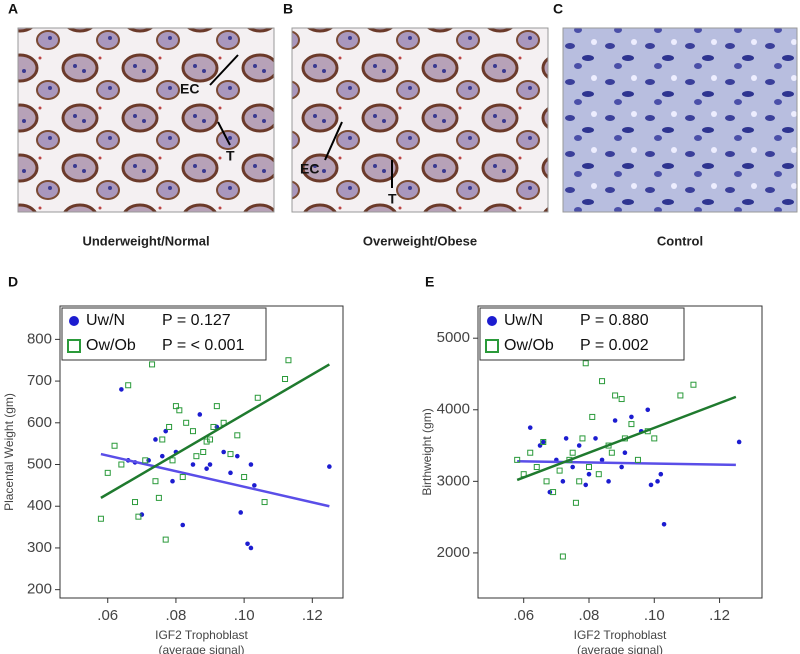 The image size is (800, 654). Describe the element at coordinates (453, 337) in the screenshot. I see `y-tick-label: 5000` at that location.